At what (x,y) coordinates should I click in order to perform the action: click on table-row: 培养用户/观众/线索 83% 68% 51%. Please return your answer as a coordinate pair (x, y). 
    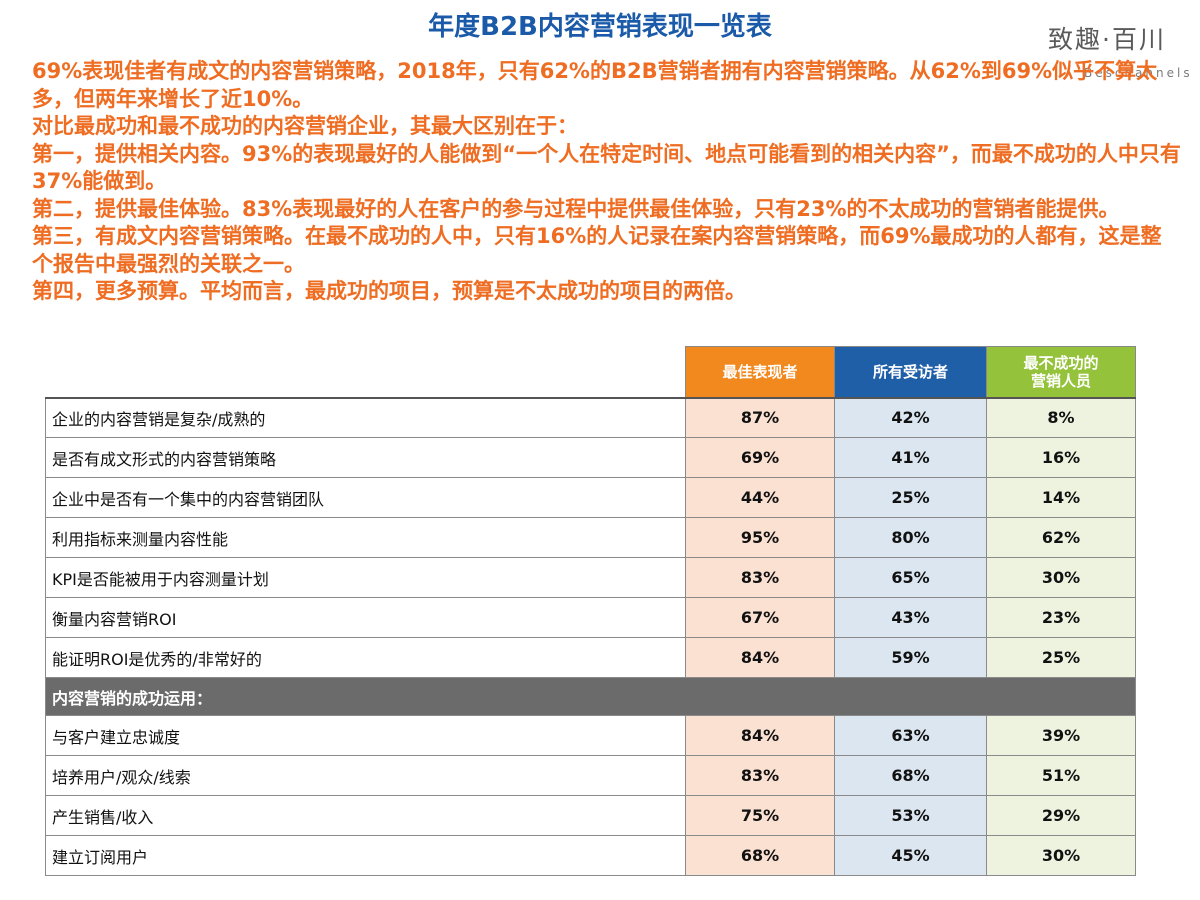
    Looking at the image, I should click on (590, 775).